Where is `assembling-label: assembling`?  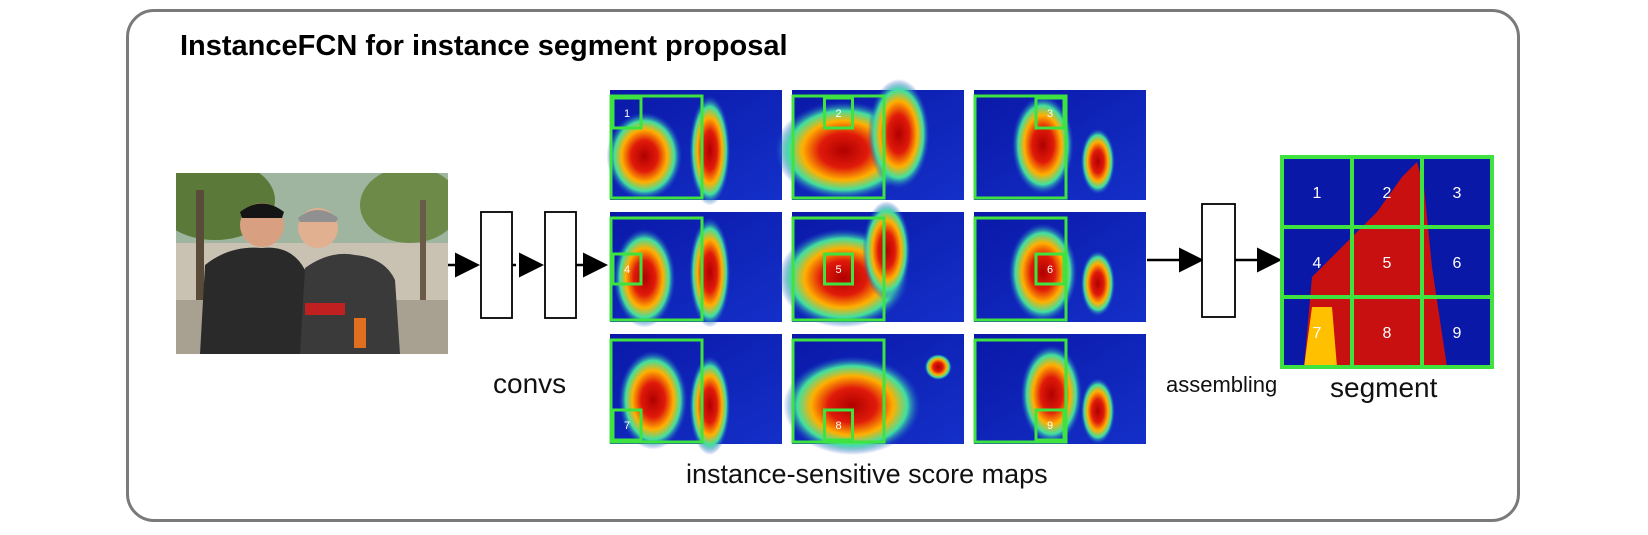 assembling-label: assembling is located at coordinates (1222, 384).